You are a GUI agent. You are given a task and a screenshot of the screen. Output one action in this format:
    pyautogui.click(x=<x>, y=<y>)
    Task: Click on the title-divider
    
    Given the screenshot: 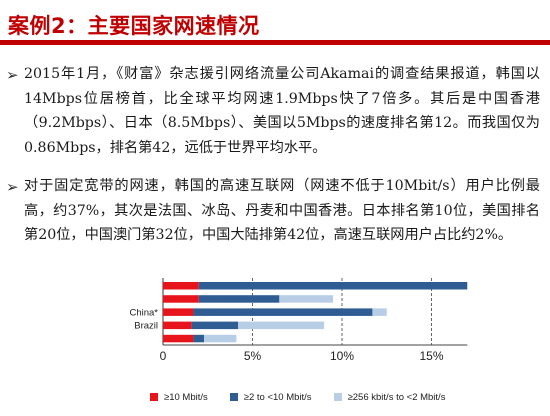 What is the action you would take?
    pyautogui.click(x=275, y=42)
    